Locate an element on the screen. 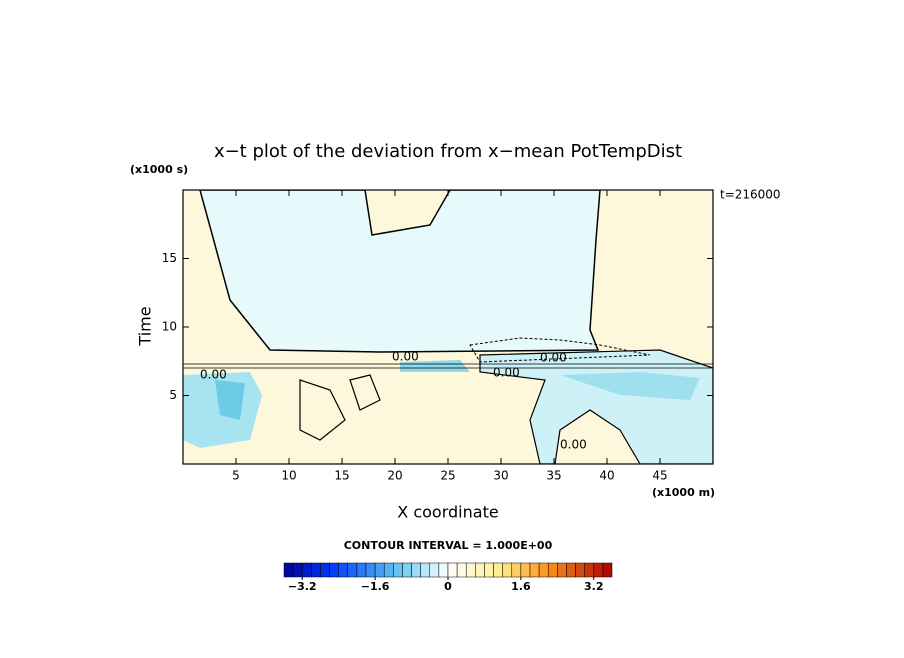 Image resolution: width=904 pixels, height=658 pixels. x-tick-label: 10 is located at coordinates (288, 476).